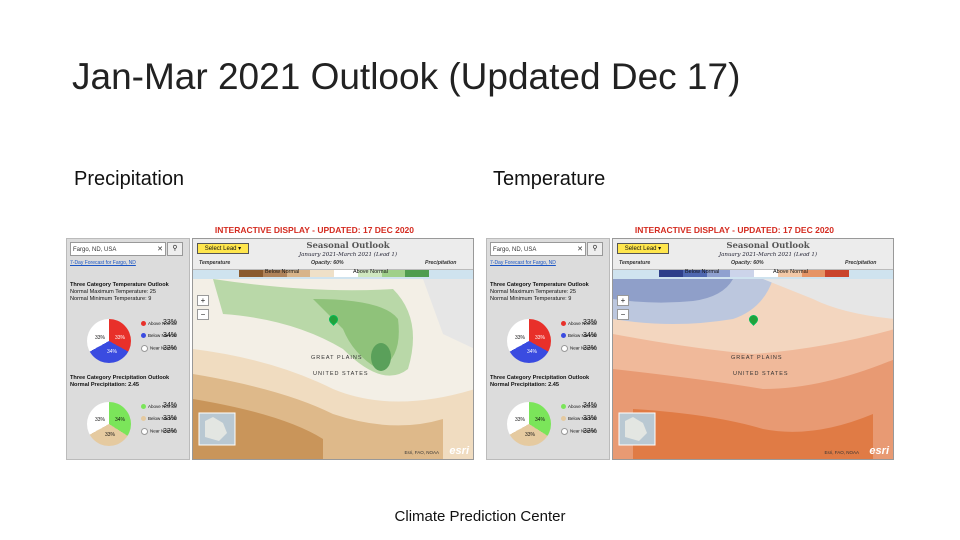 This screenshot has width=960, height=540. What do you see at coordinates (753, 368) in the screenshot?
I see `temperature-map-graphic` at bounding box center [753, 368].